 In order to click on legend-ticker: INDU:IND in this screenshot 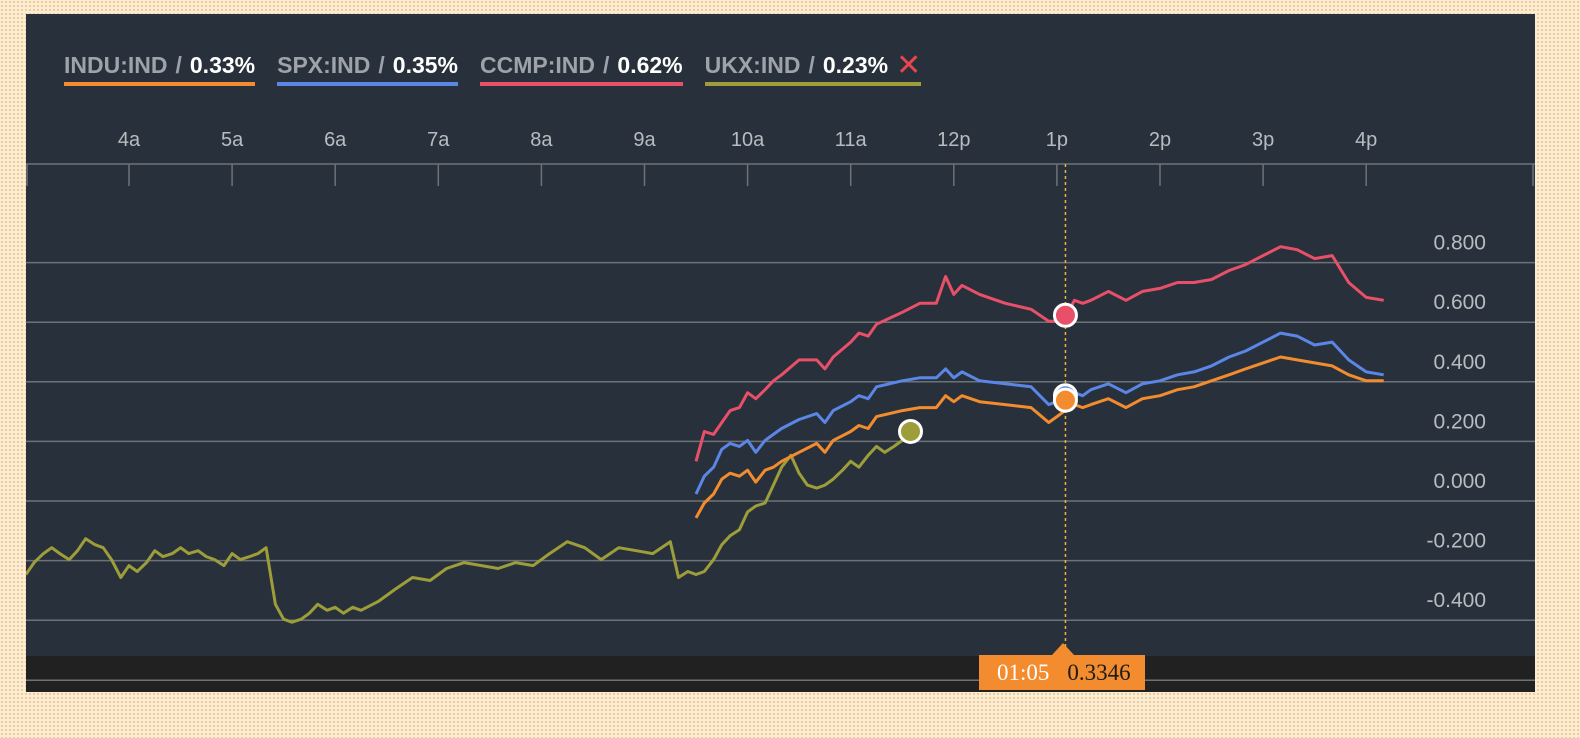, I will do `click(116, 65)`.